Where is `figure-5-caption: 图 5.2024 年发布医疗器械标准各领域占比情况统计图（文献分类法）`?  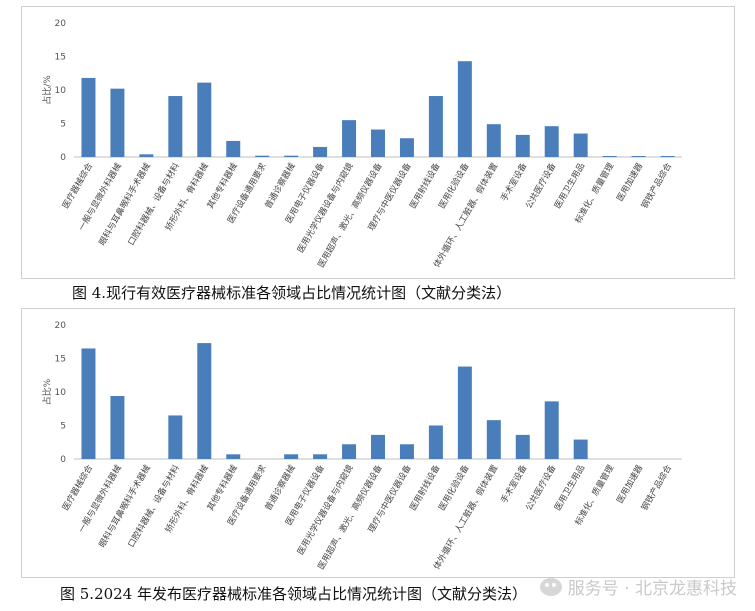 figure-5-caption: 图 5.2024 年发布医疗器械标准各领域占比情况统计图（文献分类法） is located at coordinates (294, 594).